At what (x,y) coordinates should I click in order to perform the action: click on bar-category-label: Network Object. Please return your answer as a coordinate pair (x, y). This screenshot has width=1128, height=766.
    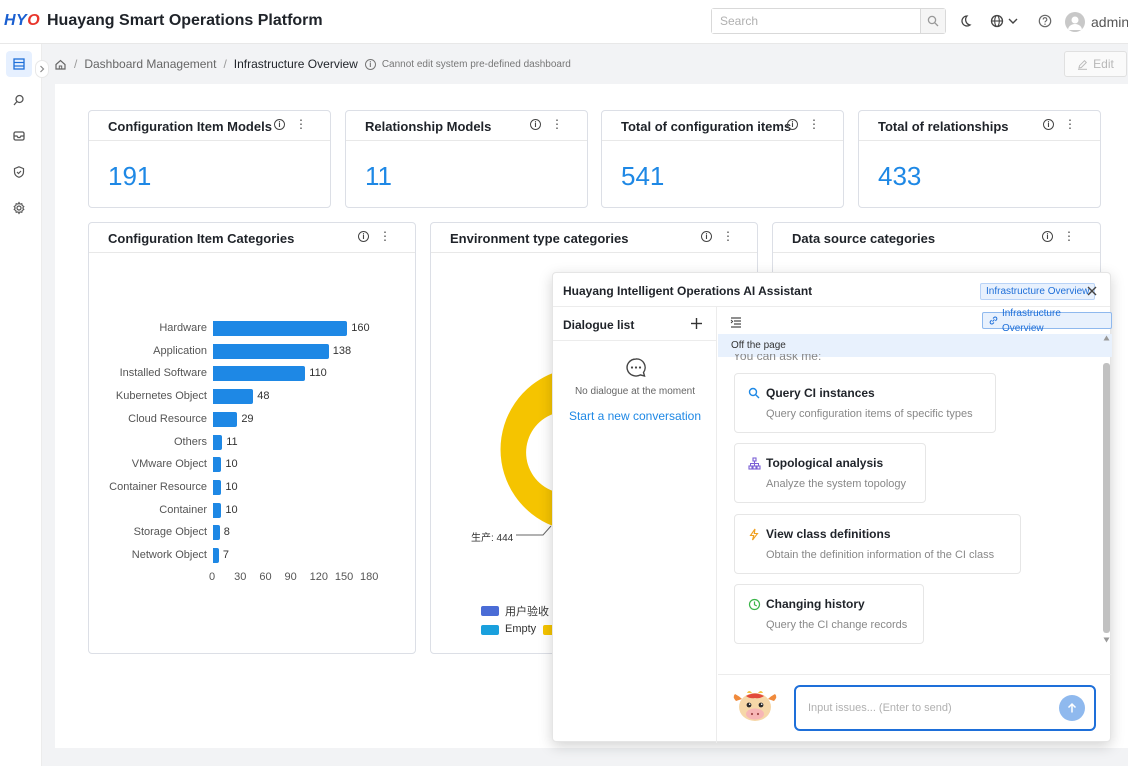
    Looking at the image, I should click on (169, 555).